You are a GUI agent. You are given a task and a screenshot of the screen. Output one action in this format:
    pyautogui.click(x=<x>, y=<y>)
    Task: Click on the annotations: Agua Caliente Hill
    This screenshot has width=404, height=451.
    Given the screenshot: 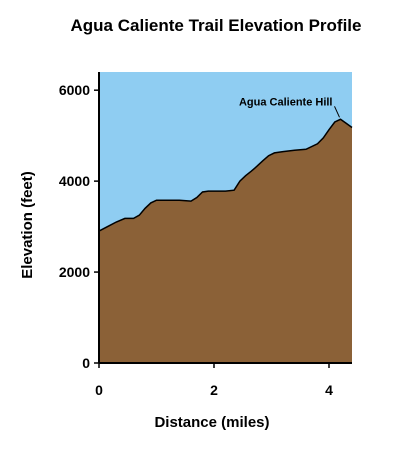 What is the action you would take?
    pyautogui.click(x=289, y=107)
    